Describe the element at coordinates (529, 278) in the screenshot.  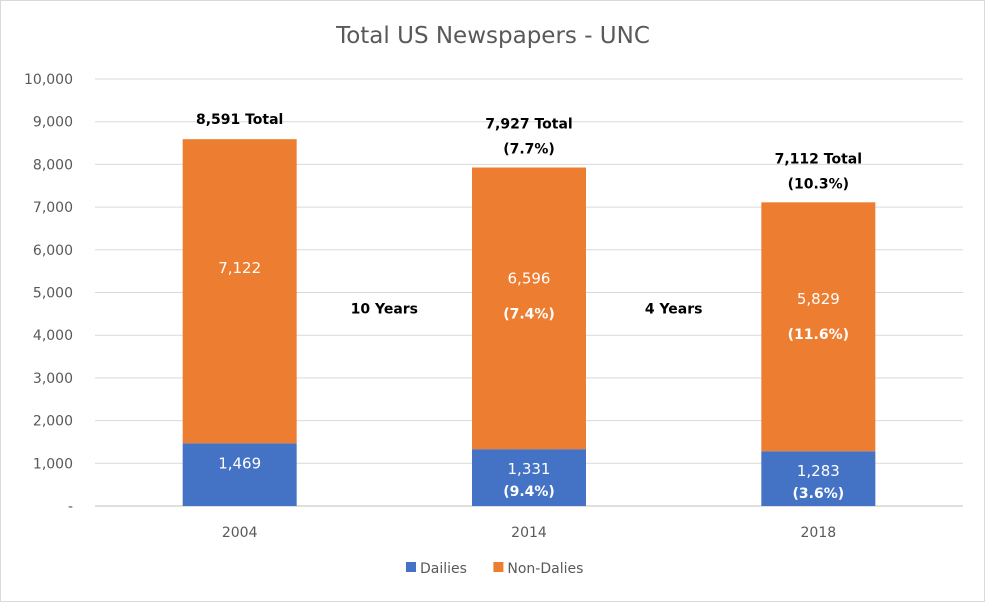
I see `data-label: 6,596` at that location.